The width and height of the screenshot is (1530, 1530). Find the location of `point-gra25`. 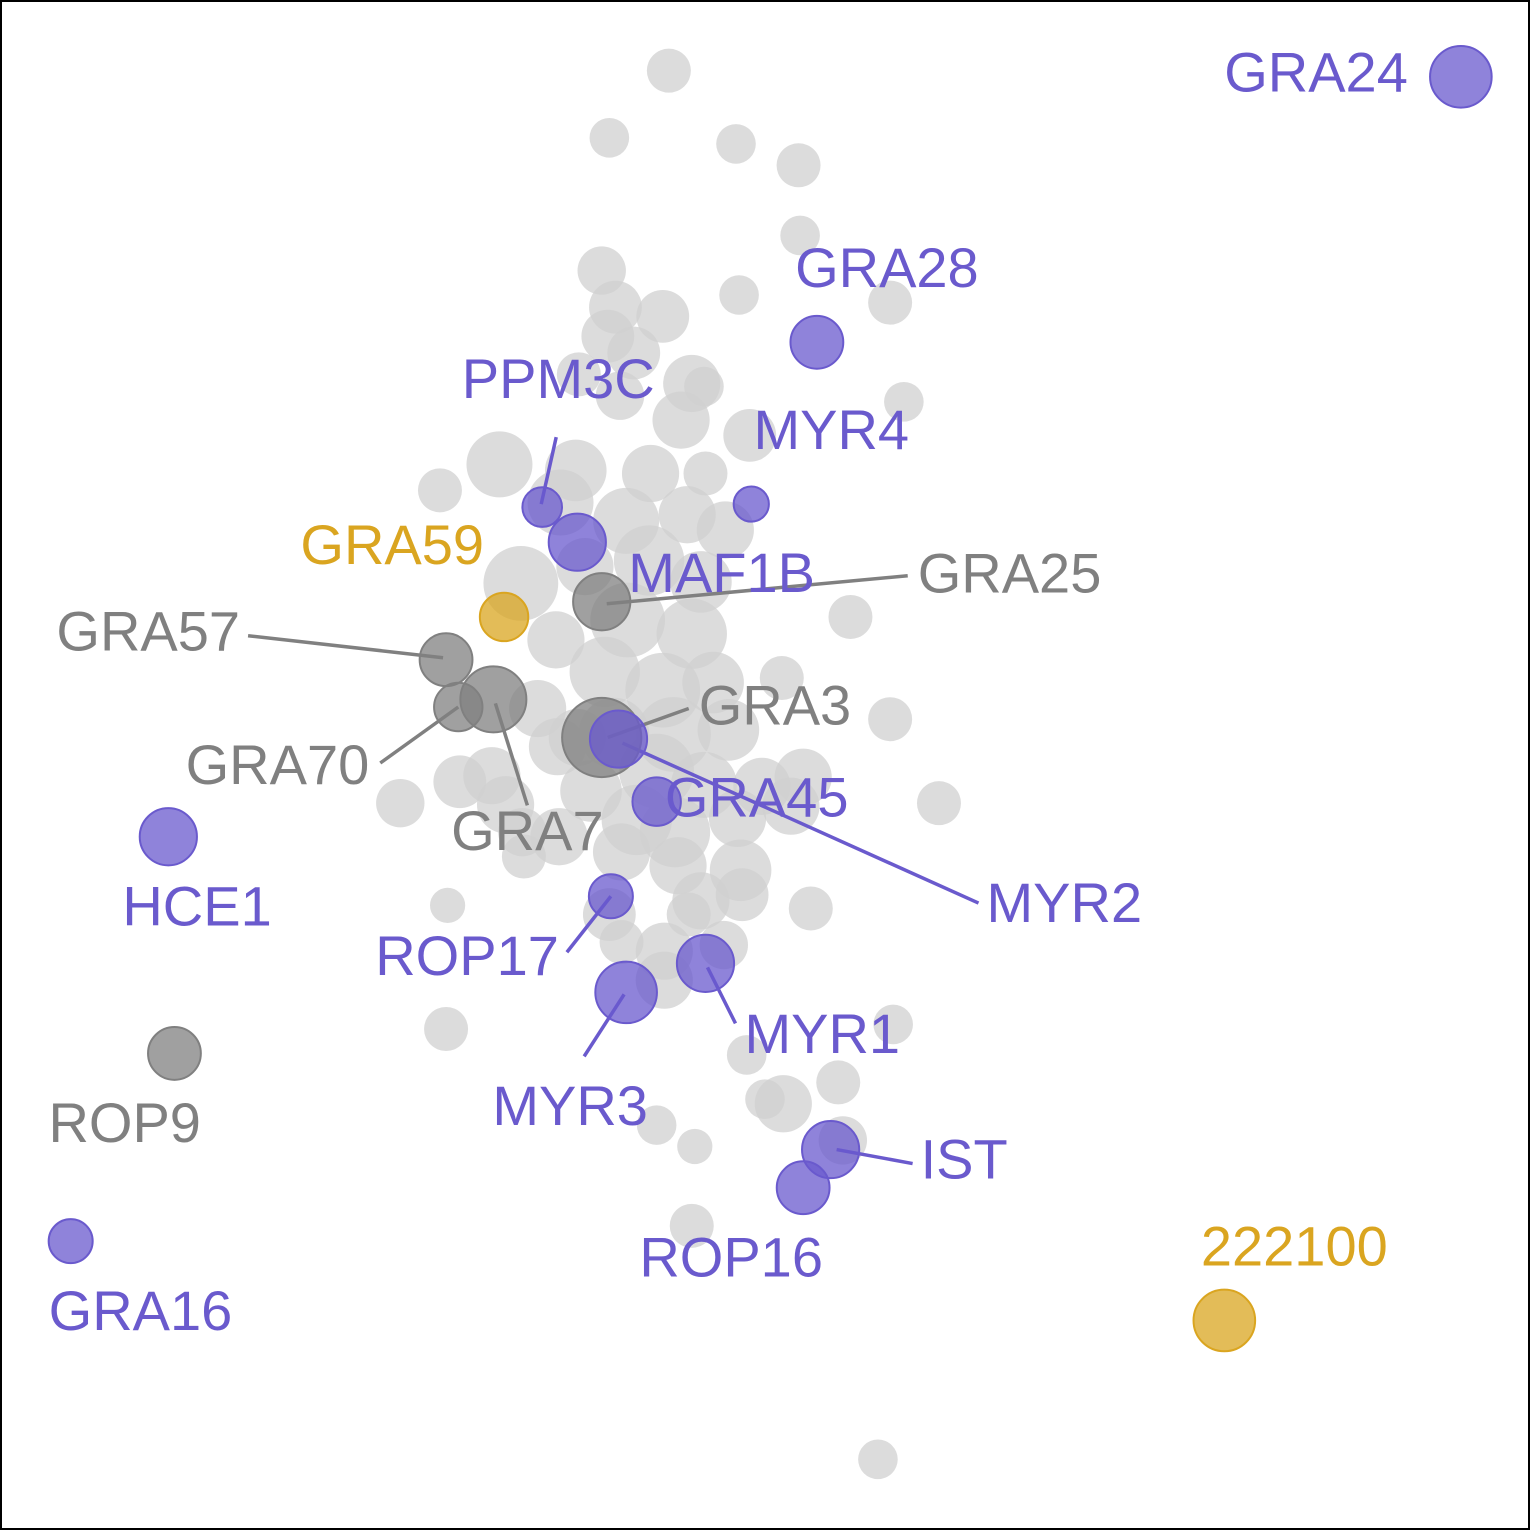

point-gra25 is located at coordinates (602, 602).